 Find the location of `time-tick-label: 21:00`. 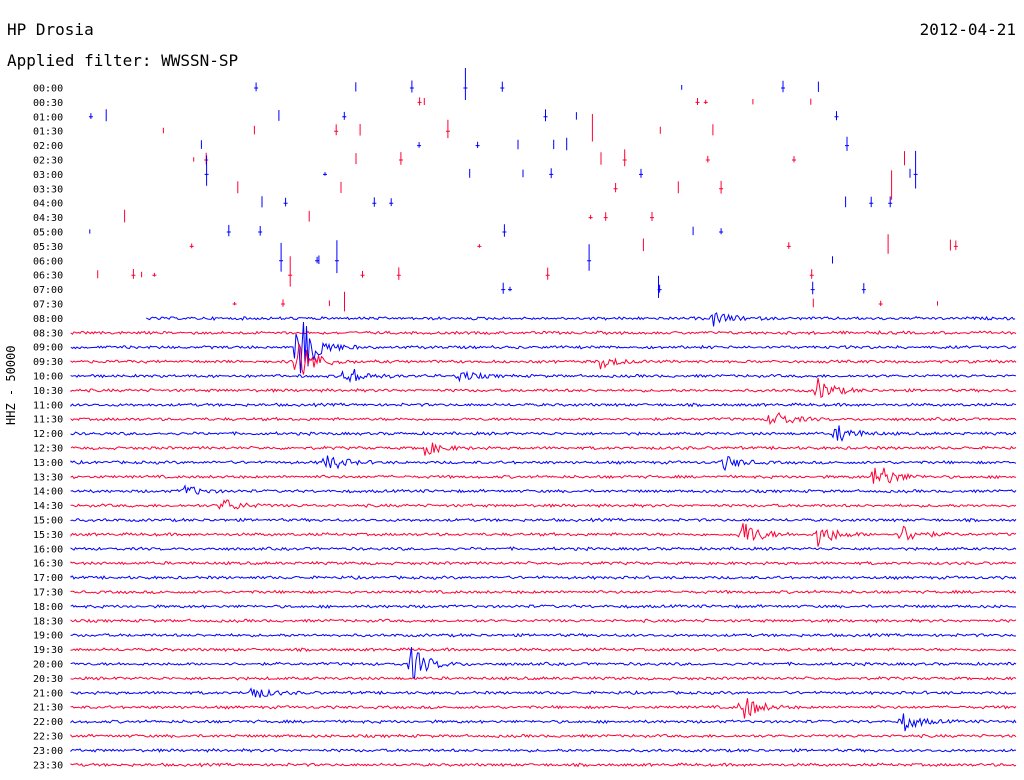

time-tick-label: 21:00 is located at coordinates (48, 693).